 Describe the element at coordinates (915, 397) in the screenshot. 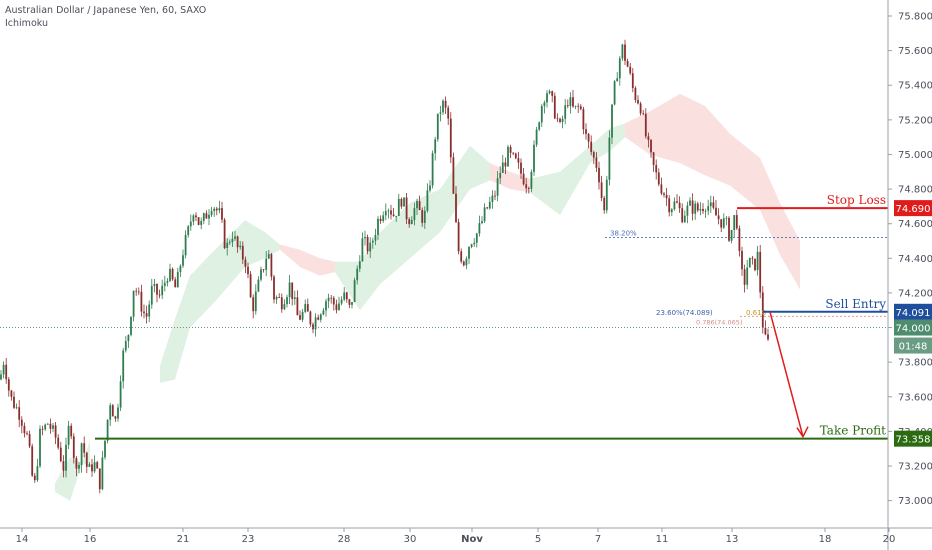

I see `price-tick-label: 73.600` at that location.